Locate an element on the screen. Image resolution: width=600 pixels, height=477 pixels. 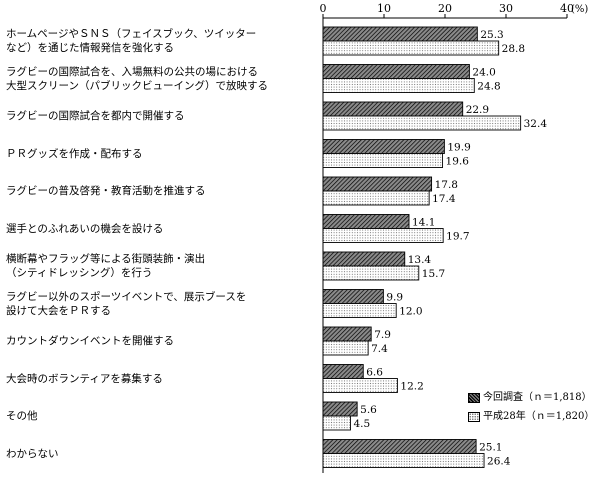
data-label: 19.9 is located at coordinates (458, 148).